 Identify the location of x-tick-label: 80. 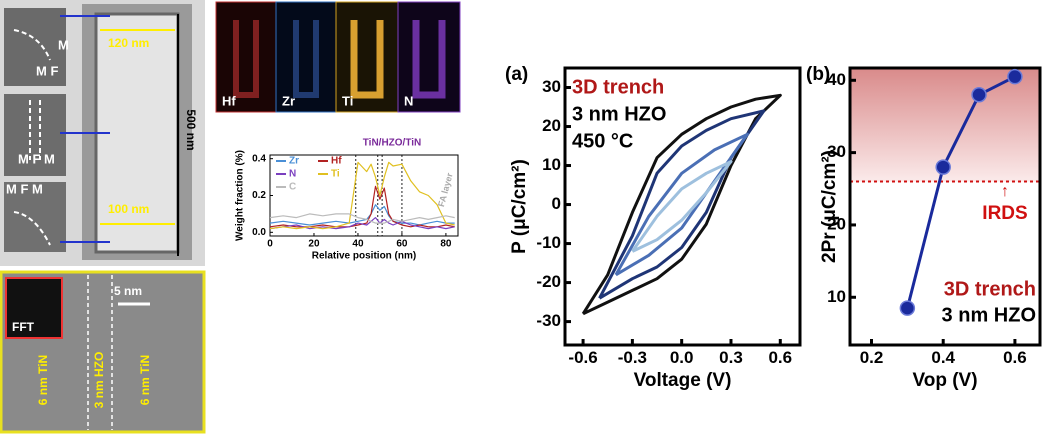
(446, 244).